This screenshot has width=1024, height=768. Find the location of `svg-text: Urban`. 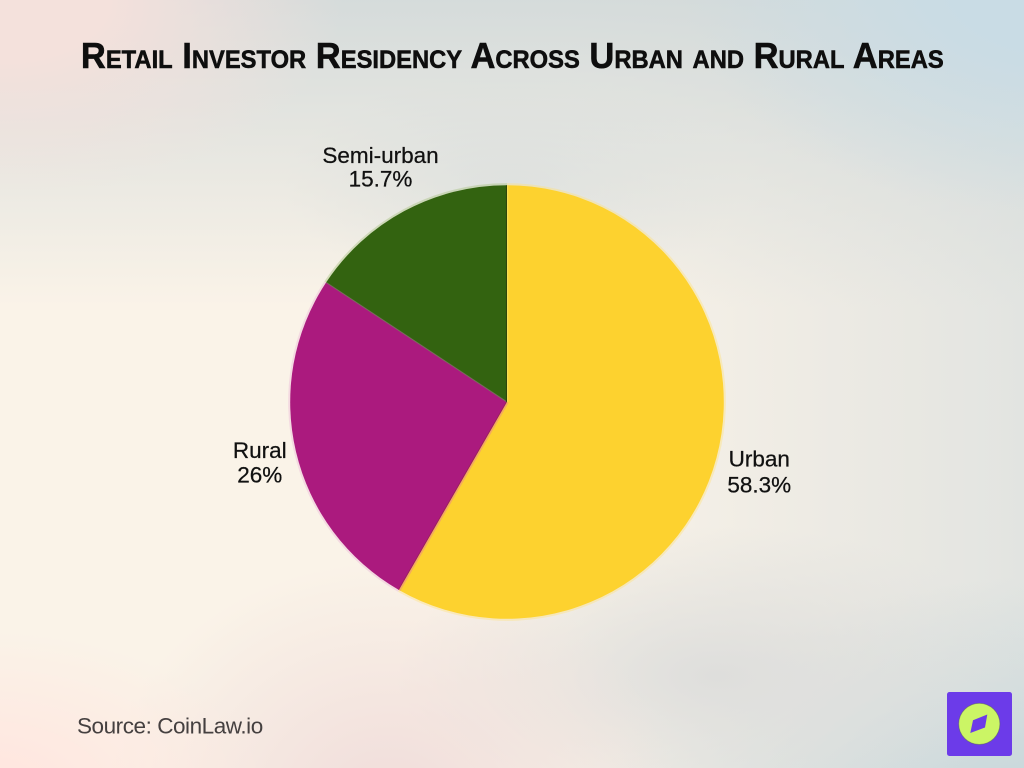

svg-text: Urban is located at coordinates (759, 458).